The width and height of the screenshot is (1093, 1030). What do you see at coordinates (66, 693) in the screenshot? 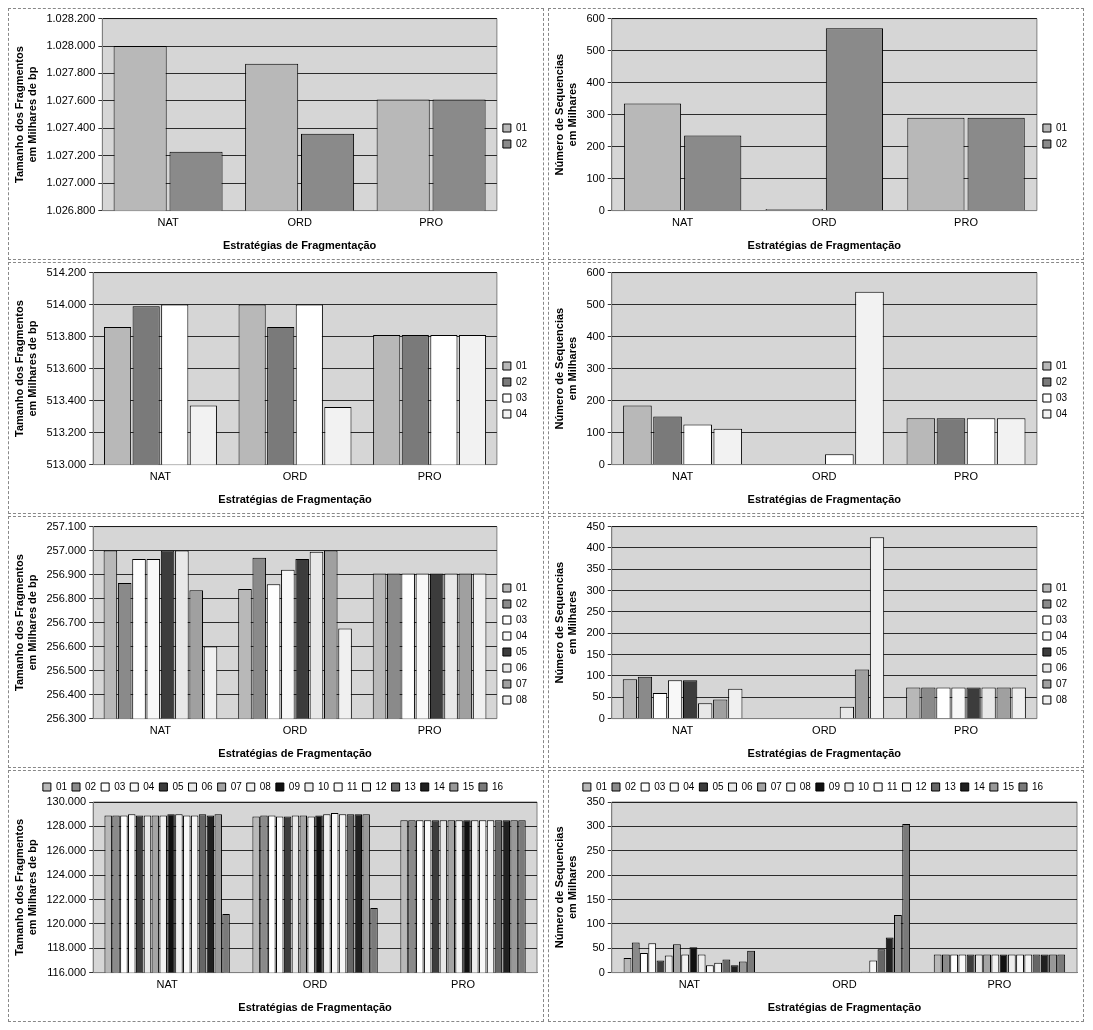
I see `y-tick-label: 256.400` at bounding box center [66, 693].